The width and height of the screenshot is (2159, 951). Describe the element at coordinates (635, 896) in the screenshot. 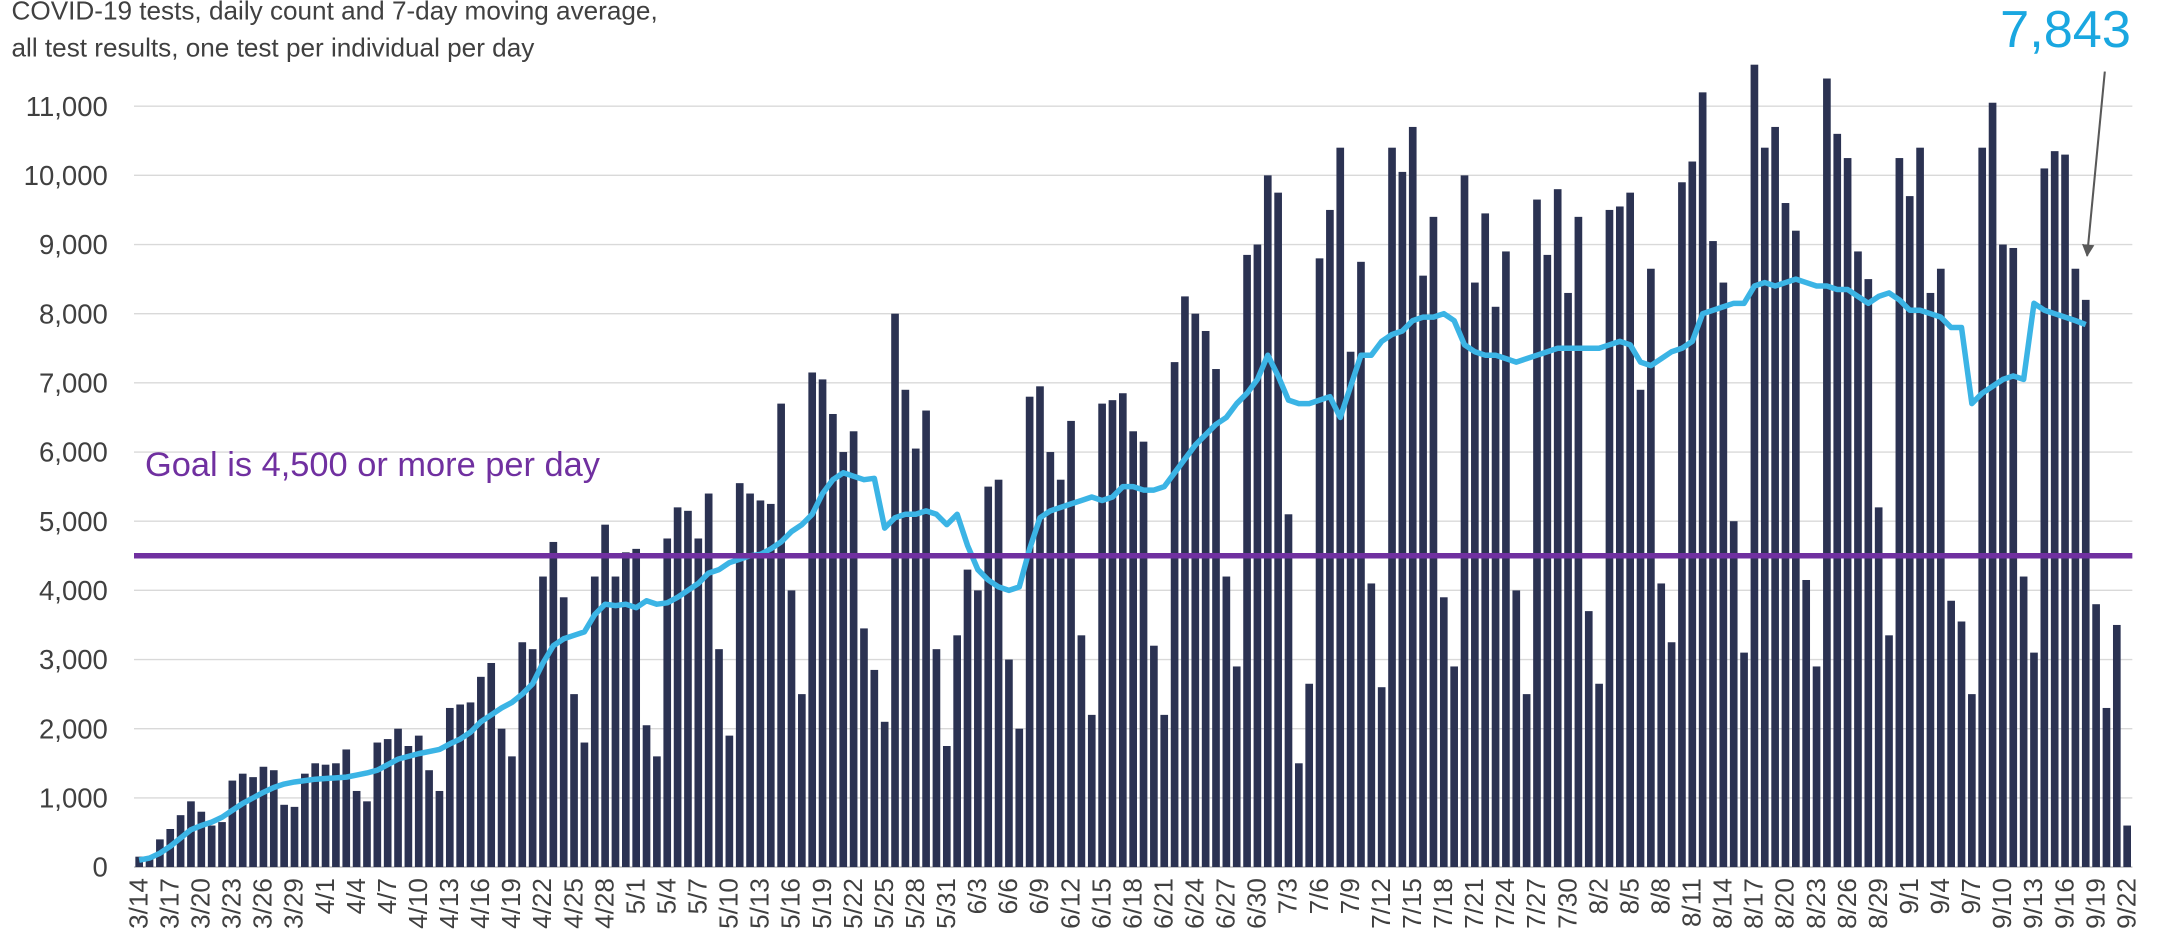

I see `x-tick-label: 5/1` at that location.